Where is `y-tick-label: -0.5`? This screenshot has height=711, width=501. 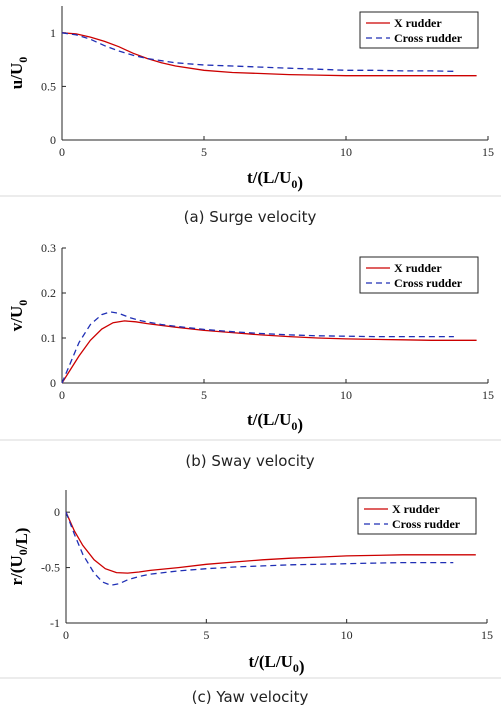 y-tick-label: -0.5 is located at coordinates (50, 568).